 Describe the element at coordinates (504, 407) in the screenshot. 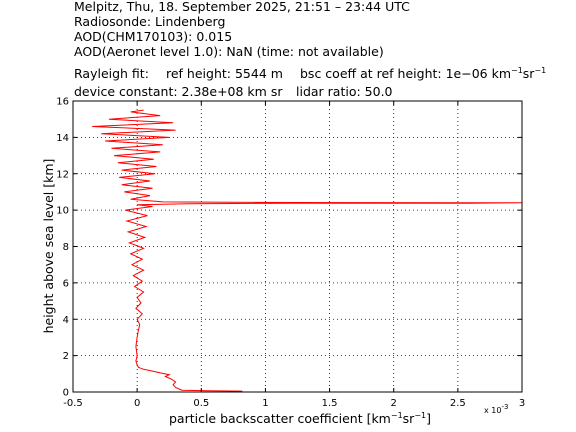

I see `x-multiplier-exp: -3` at that location.